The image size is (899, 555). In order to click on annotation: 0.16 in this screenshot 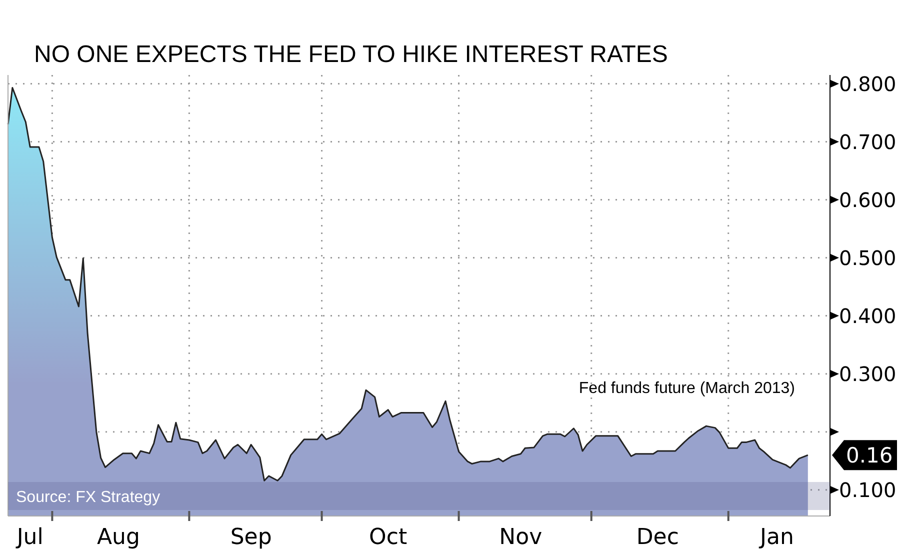, I will do `click(869, 456)`.